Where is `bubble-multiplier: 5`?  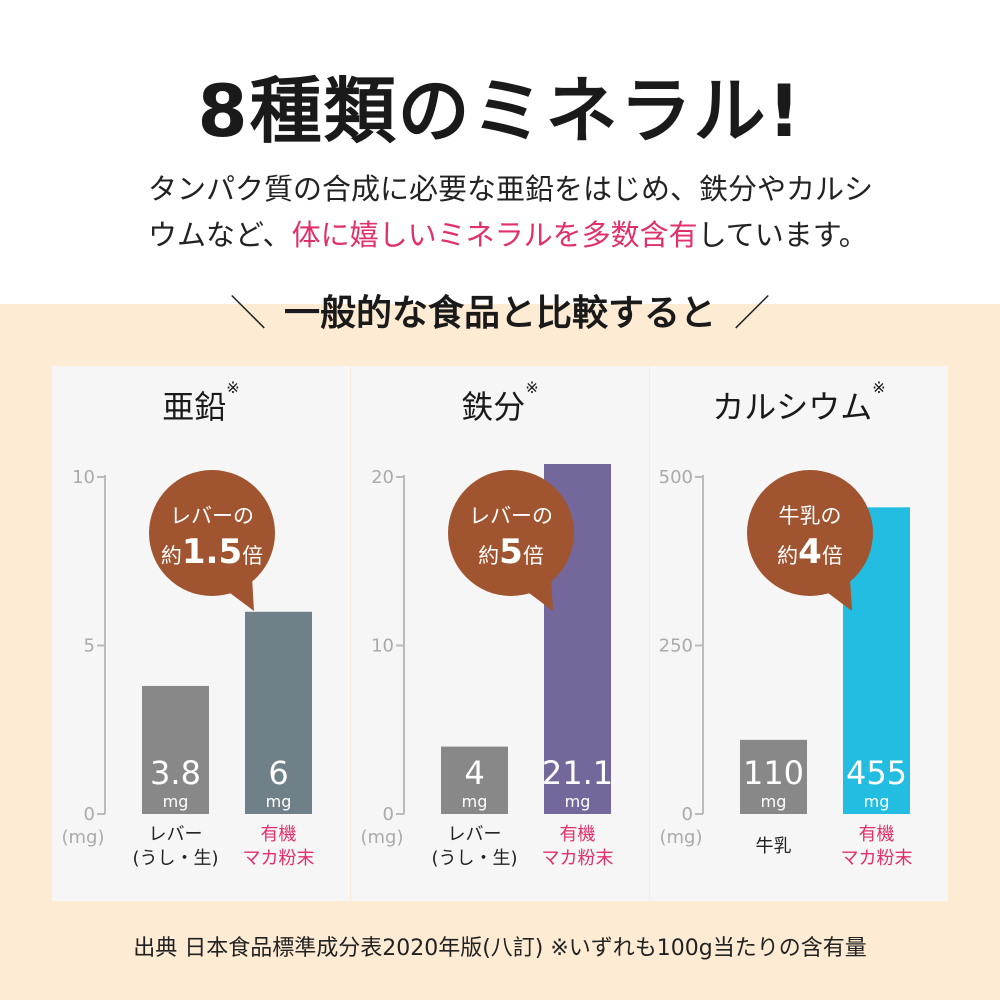 bubble-multiplier: 5 is located at coordinates (511, 552).